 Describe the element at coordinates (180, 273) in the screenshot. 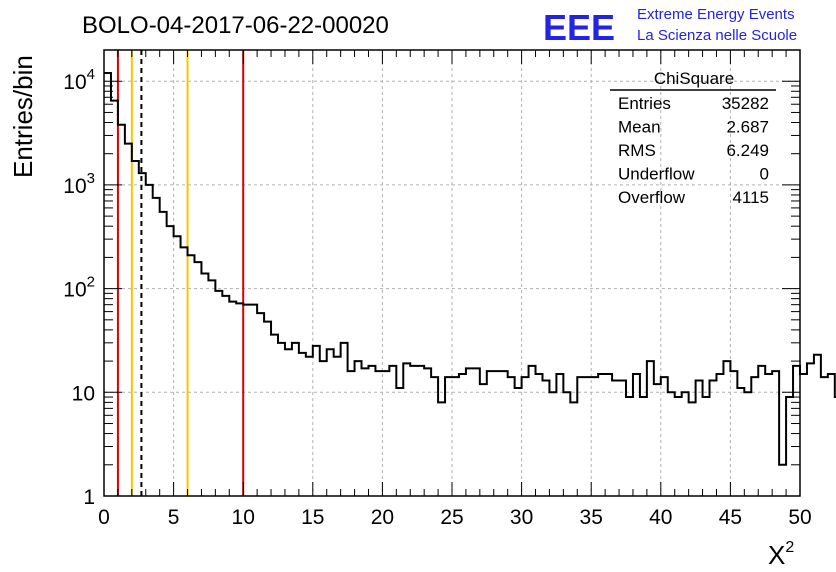

I see `reference-lines` at that location.